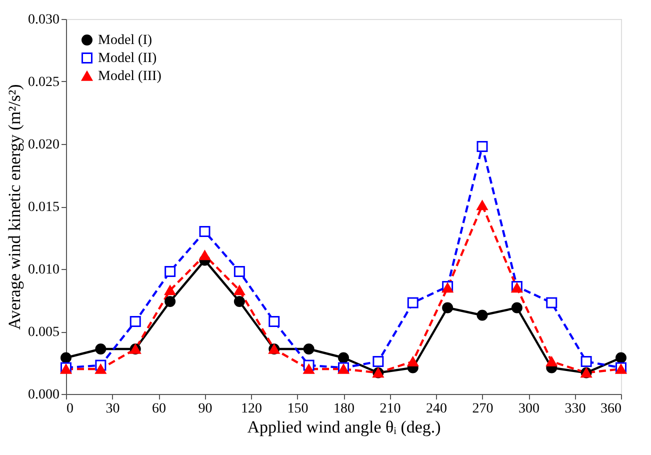  What do you see at coordinates (44, 20) in the screenshot?
I see `y-tick-label: 0.030` at bounding box center [44, 20].